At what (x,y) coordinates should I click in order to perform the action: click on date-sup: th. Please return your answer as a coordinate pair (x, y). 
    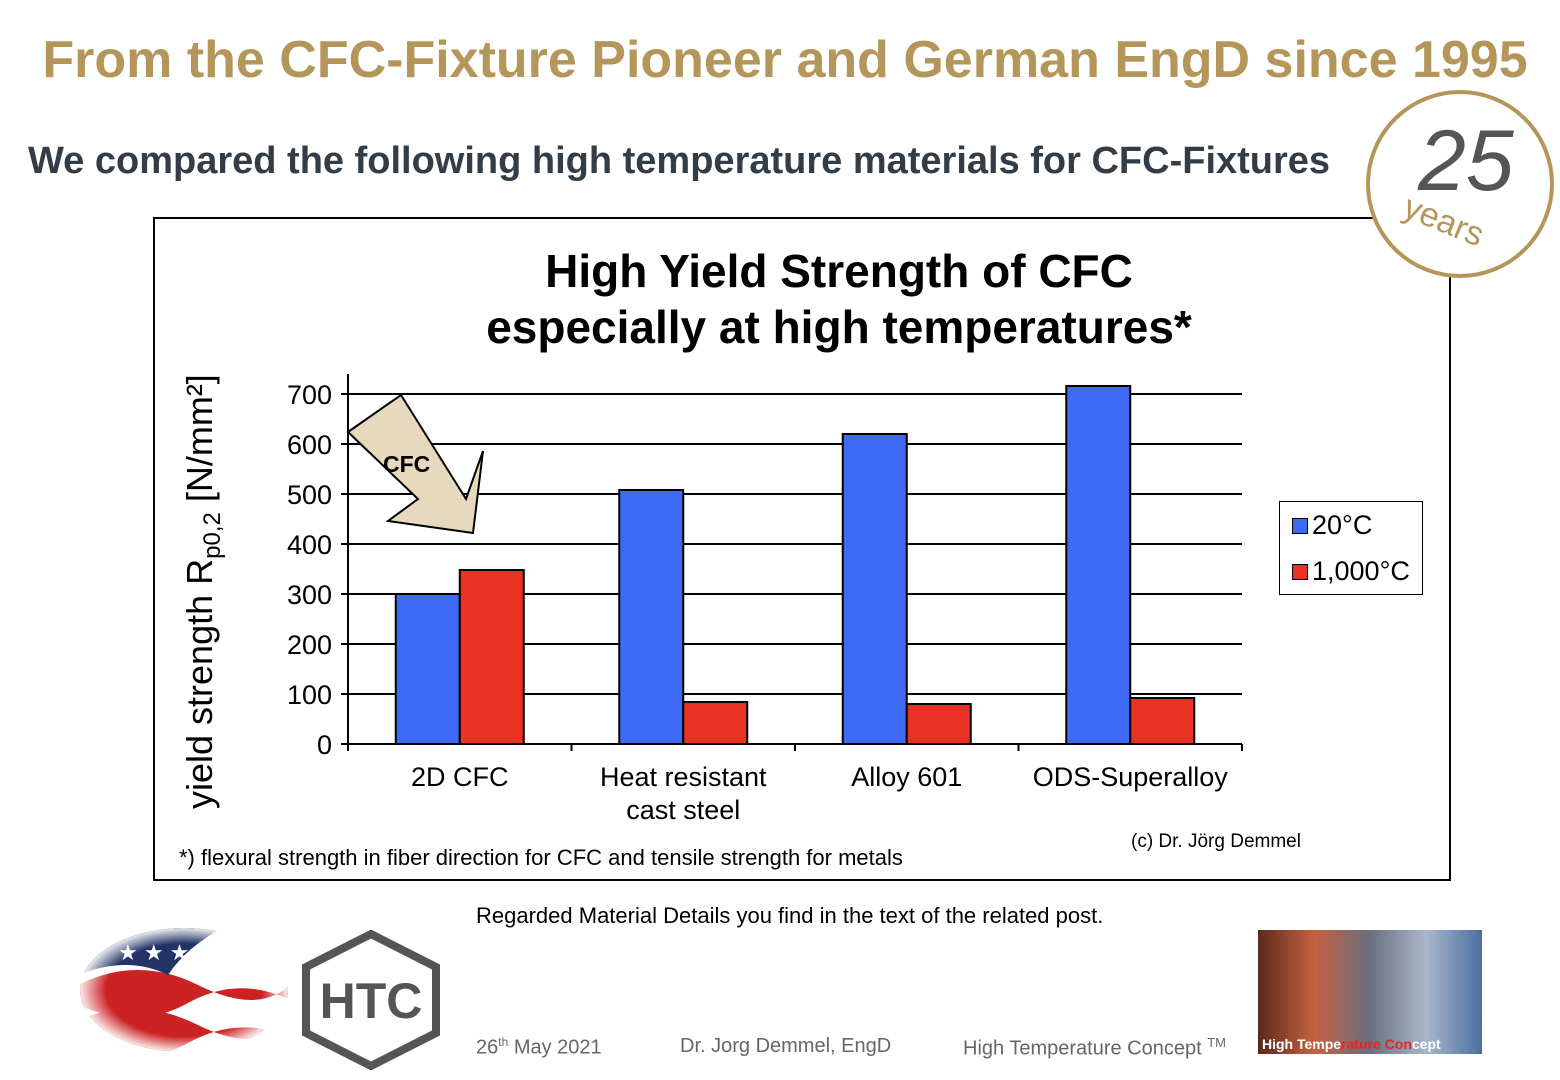
    Looking at the image, I should click on (503, 1042).